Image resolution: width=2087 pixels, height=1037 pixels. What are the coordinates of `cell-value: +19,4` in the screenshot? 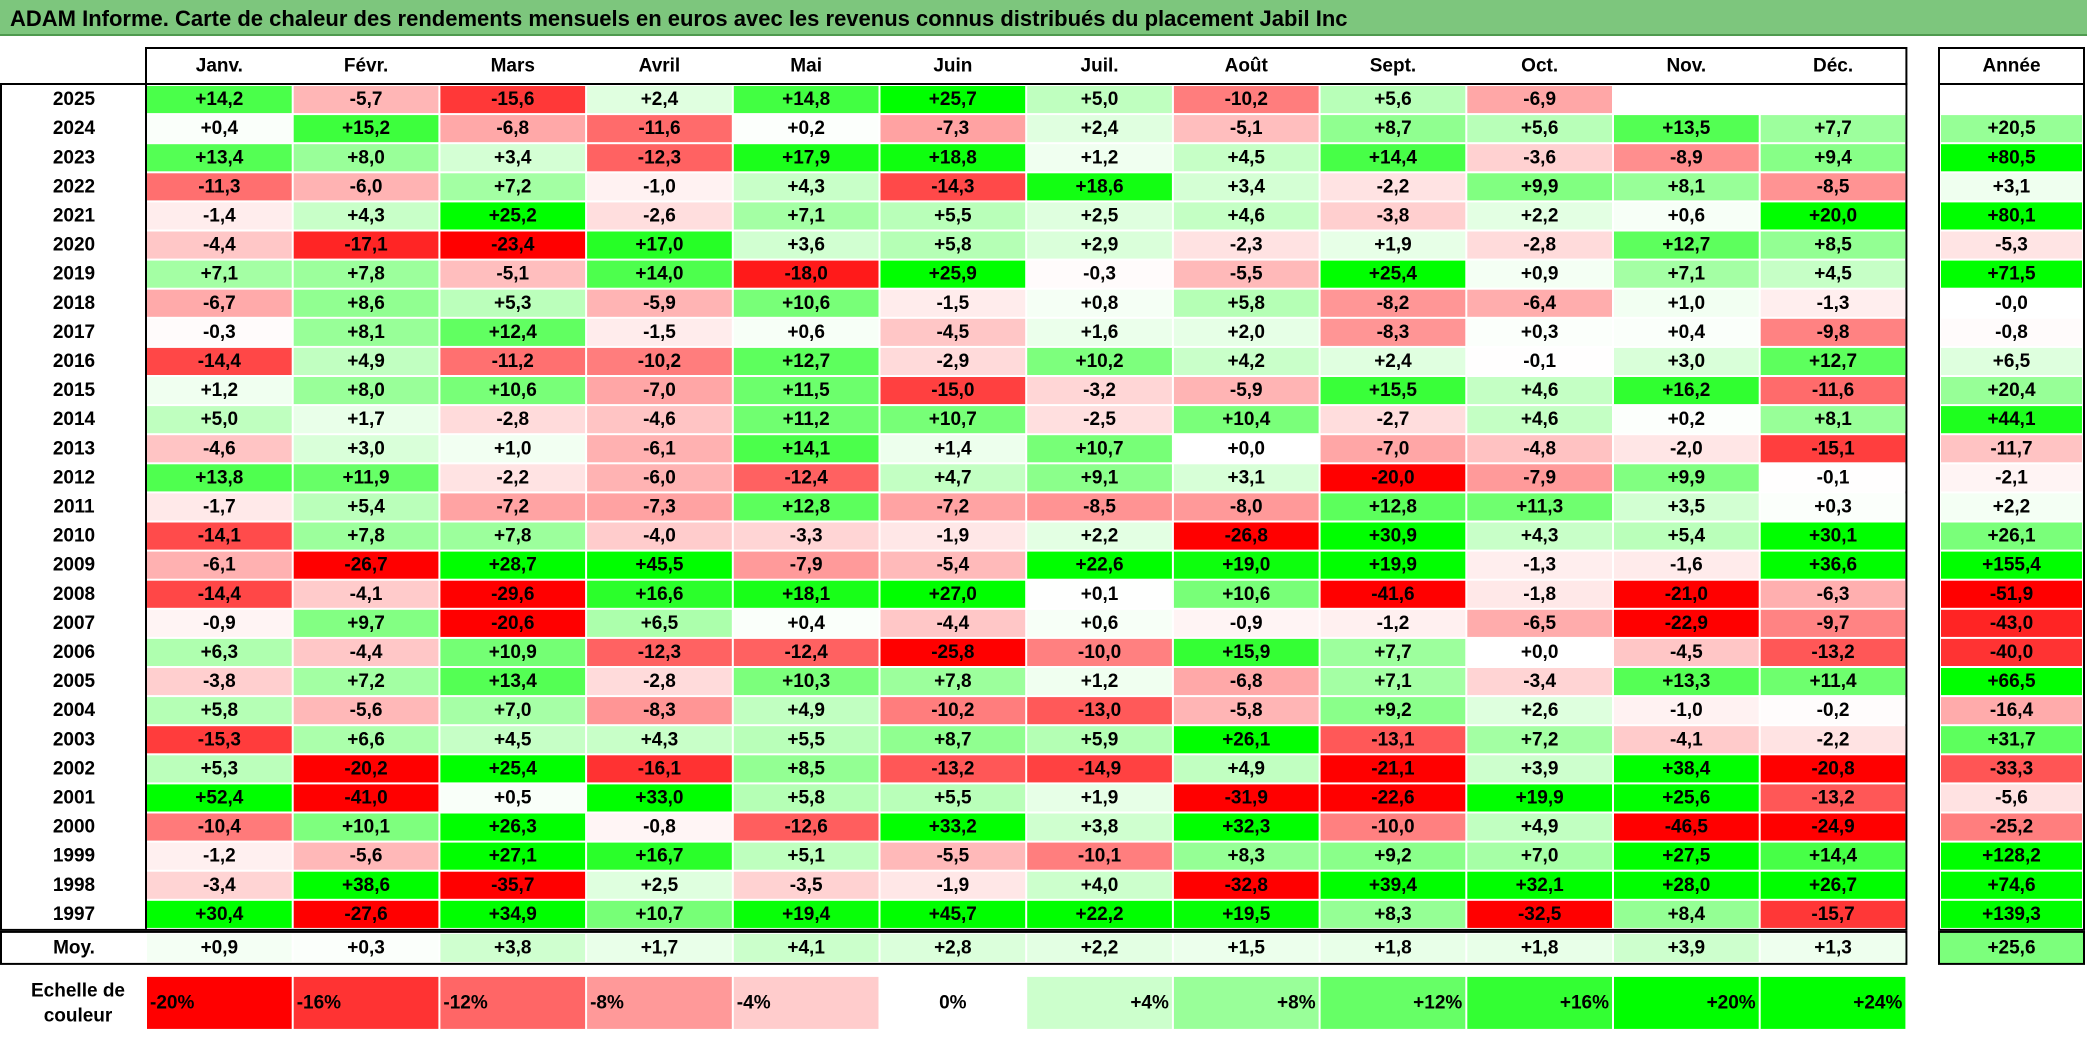 It's located at (806, 914).